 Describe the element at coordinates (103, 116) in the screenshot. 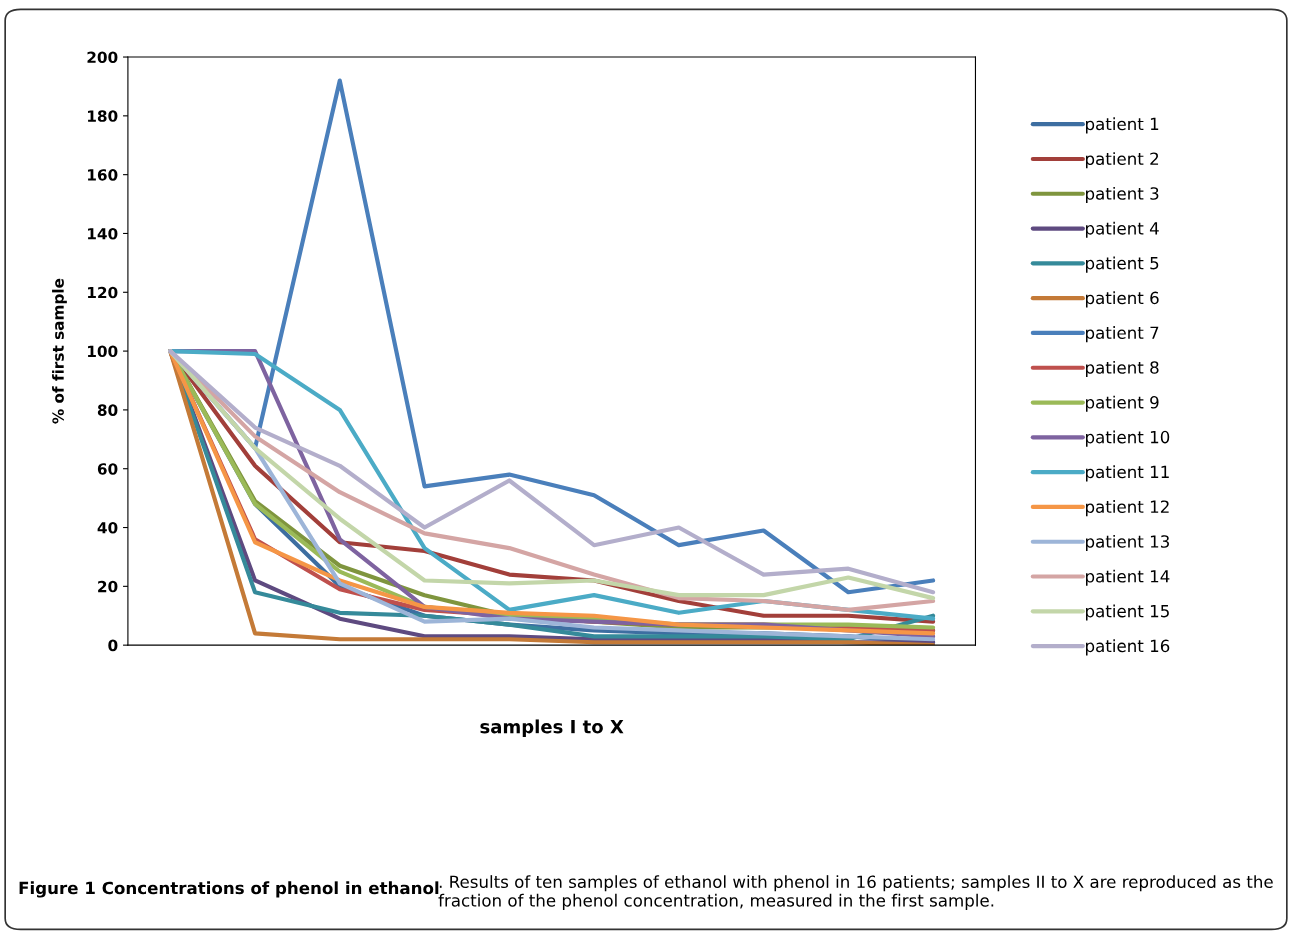

I see `y-tick-label: 180` at that location.